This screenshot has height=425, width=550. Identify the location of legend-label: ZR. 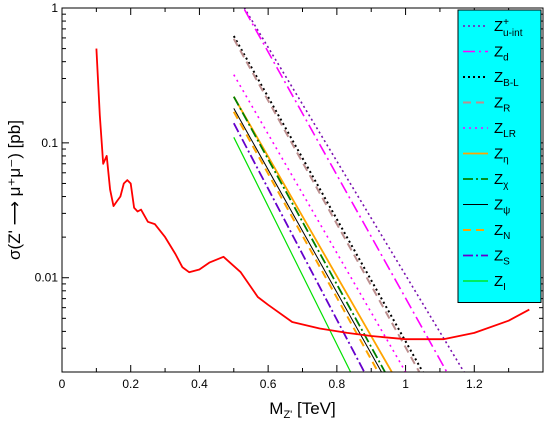
(502, 105).